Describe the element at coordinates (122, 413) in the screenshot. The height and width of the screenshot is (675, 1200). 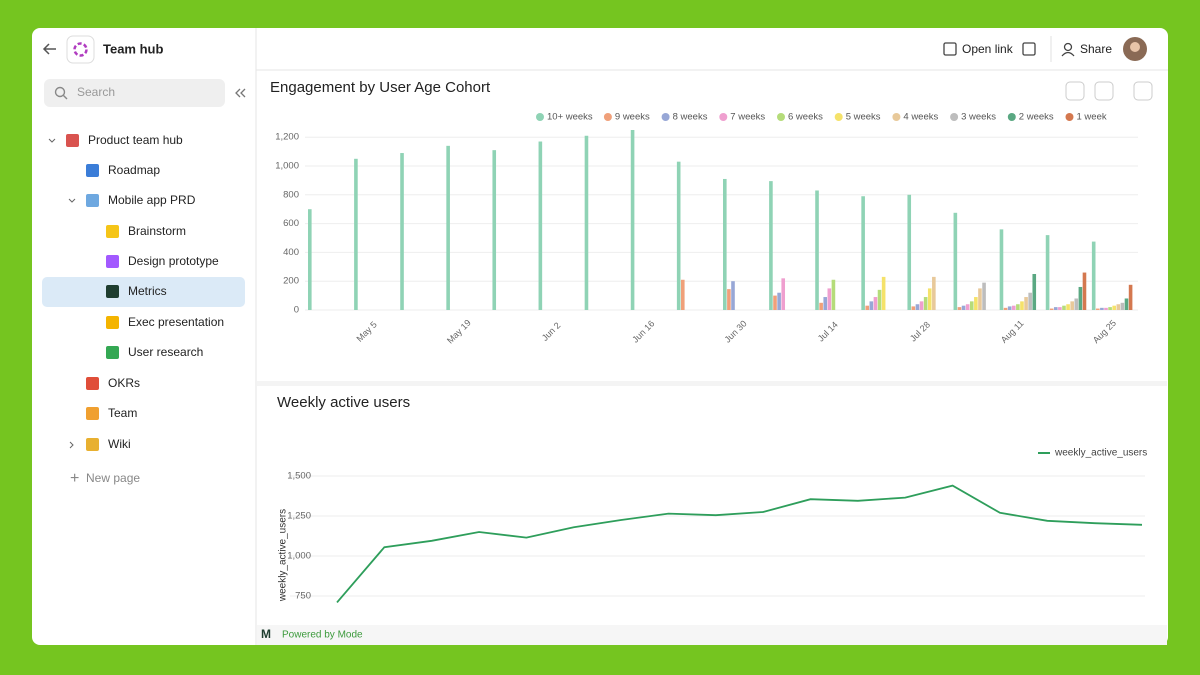
I see `page-link: Team` at that location.